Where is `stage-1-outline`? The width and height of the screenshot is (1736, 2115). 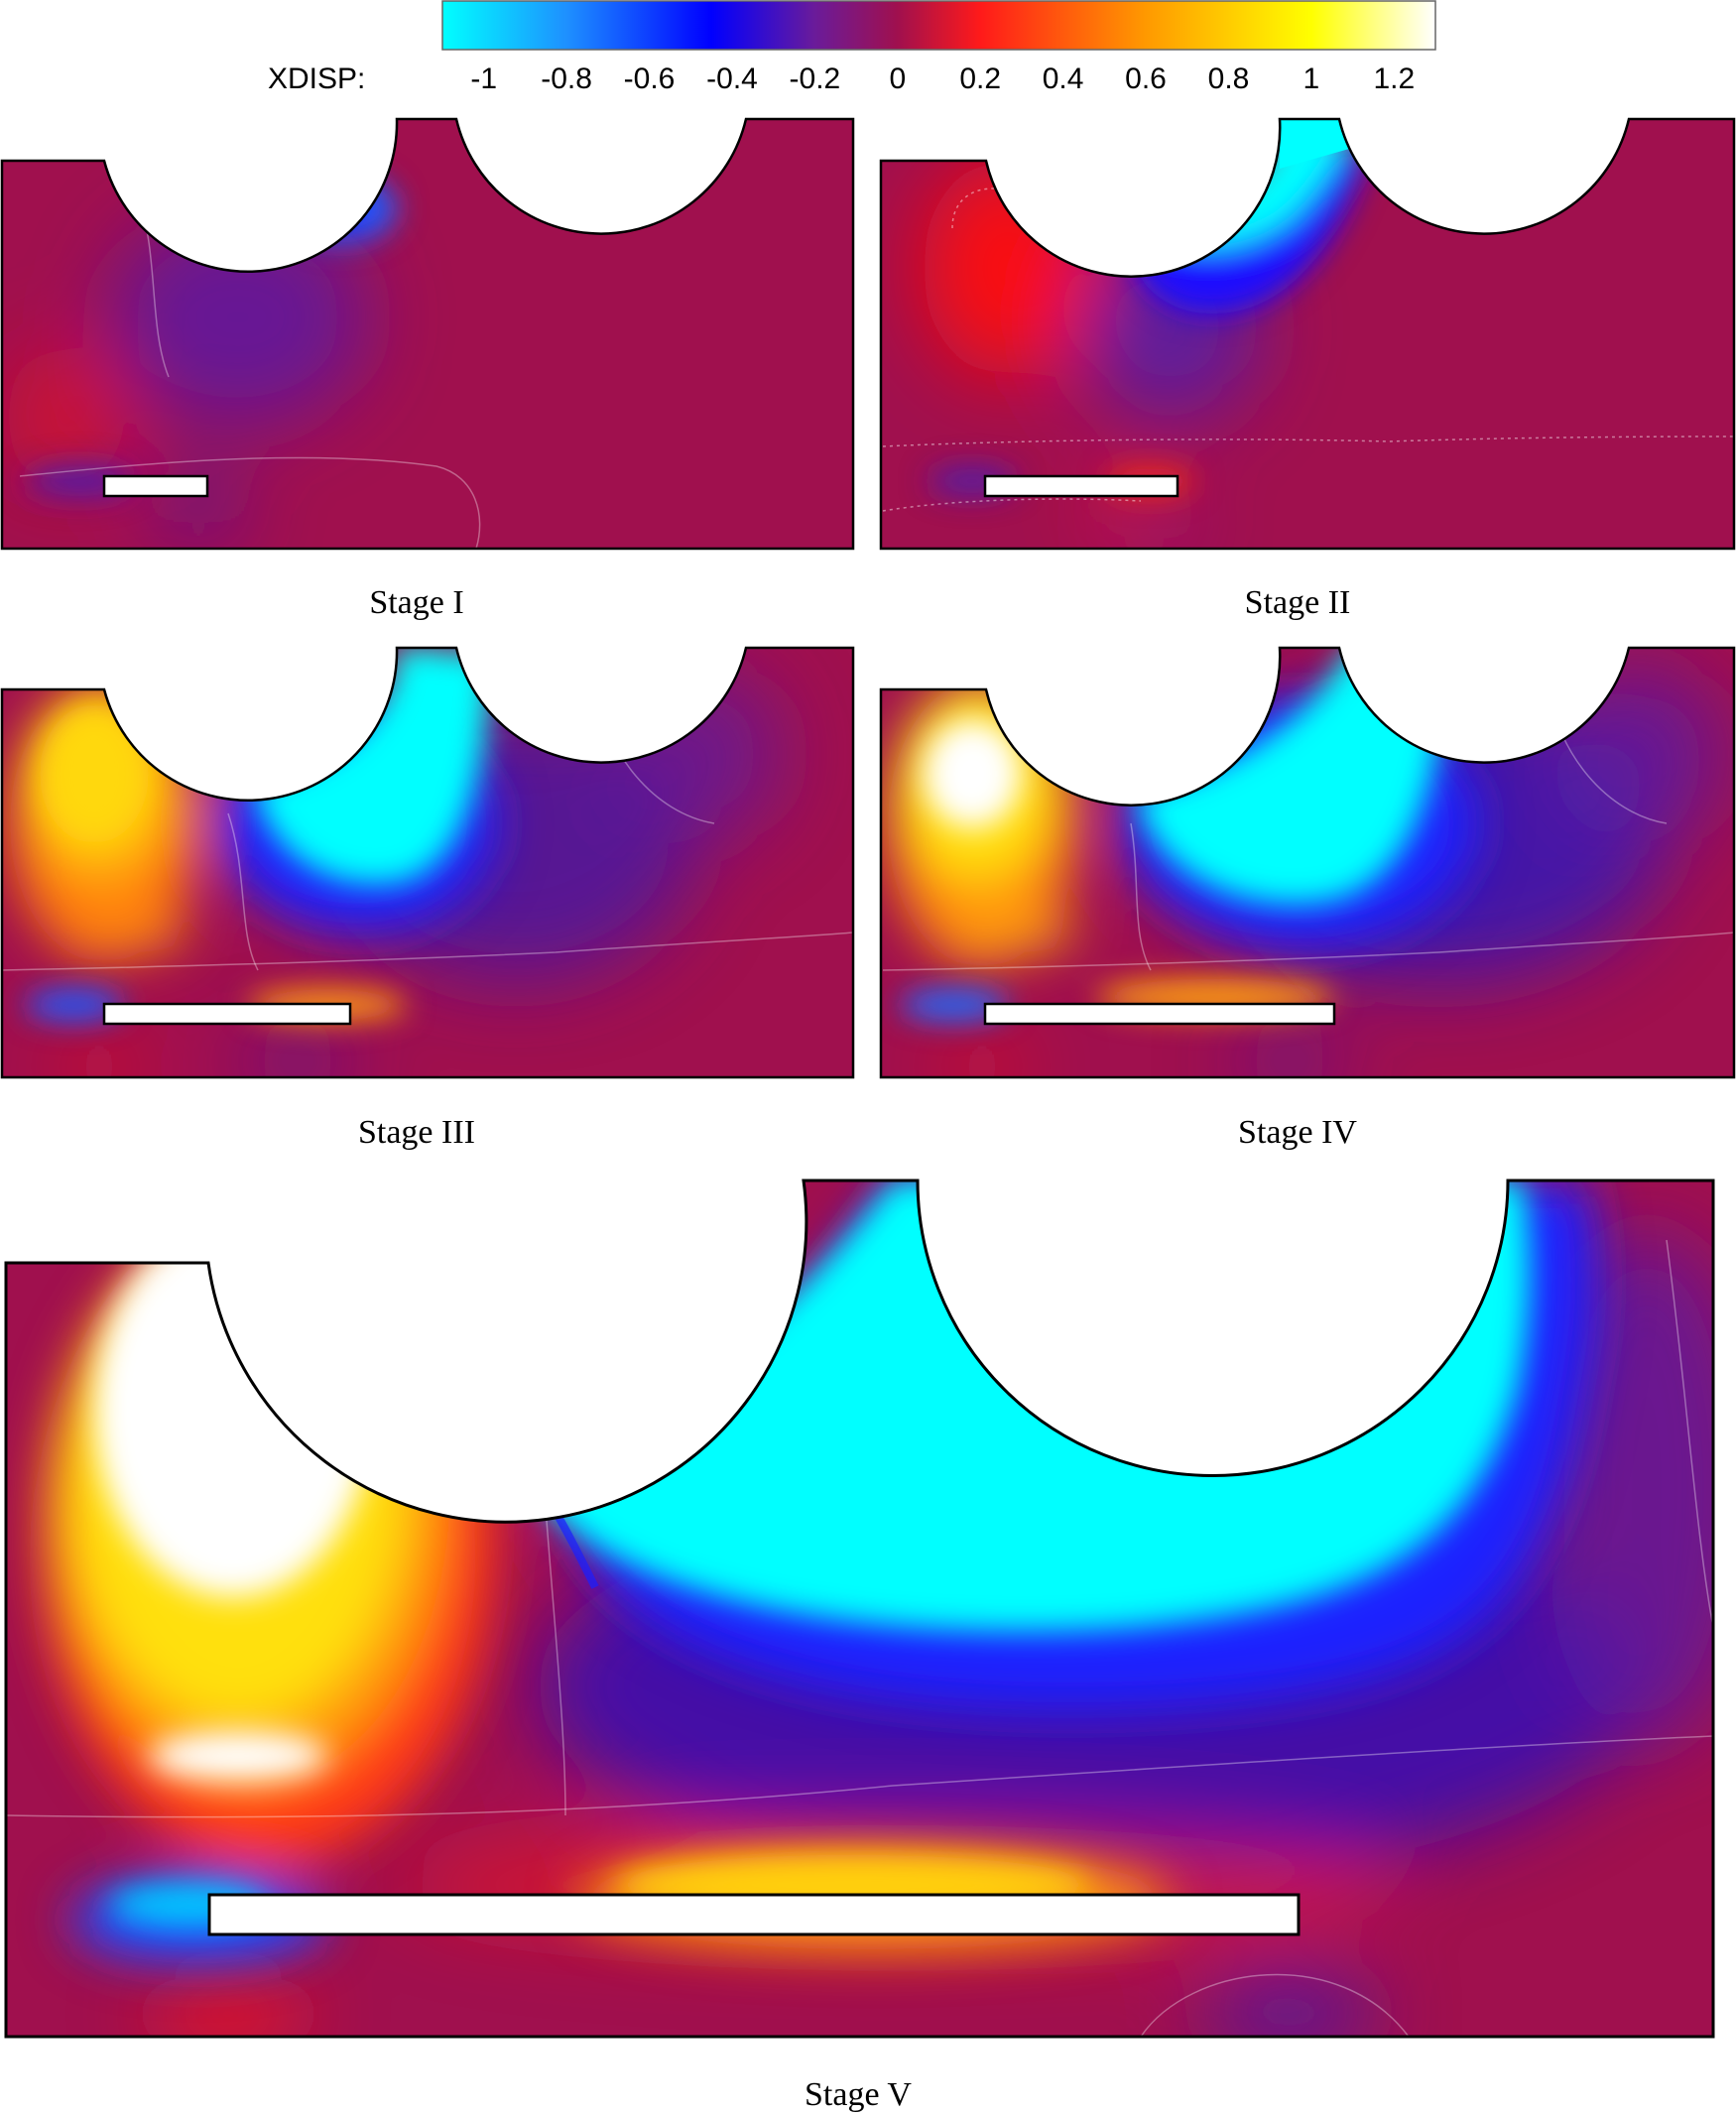 stage-1-outline is located at coordinates (427, 334).